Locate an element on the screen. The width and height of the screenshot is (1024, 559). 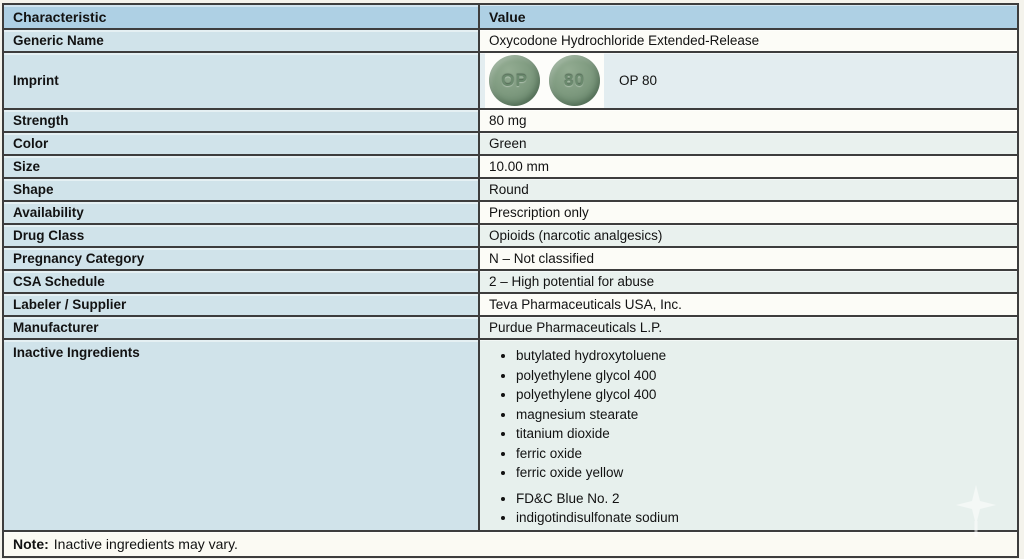
note-body: Inactive ingredients may vary. is located at coordinates (145, 544).